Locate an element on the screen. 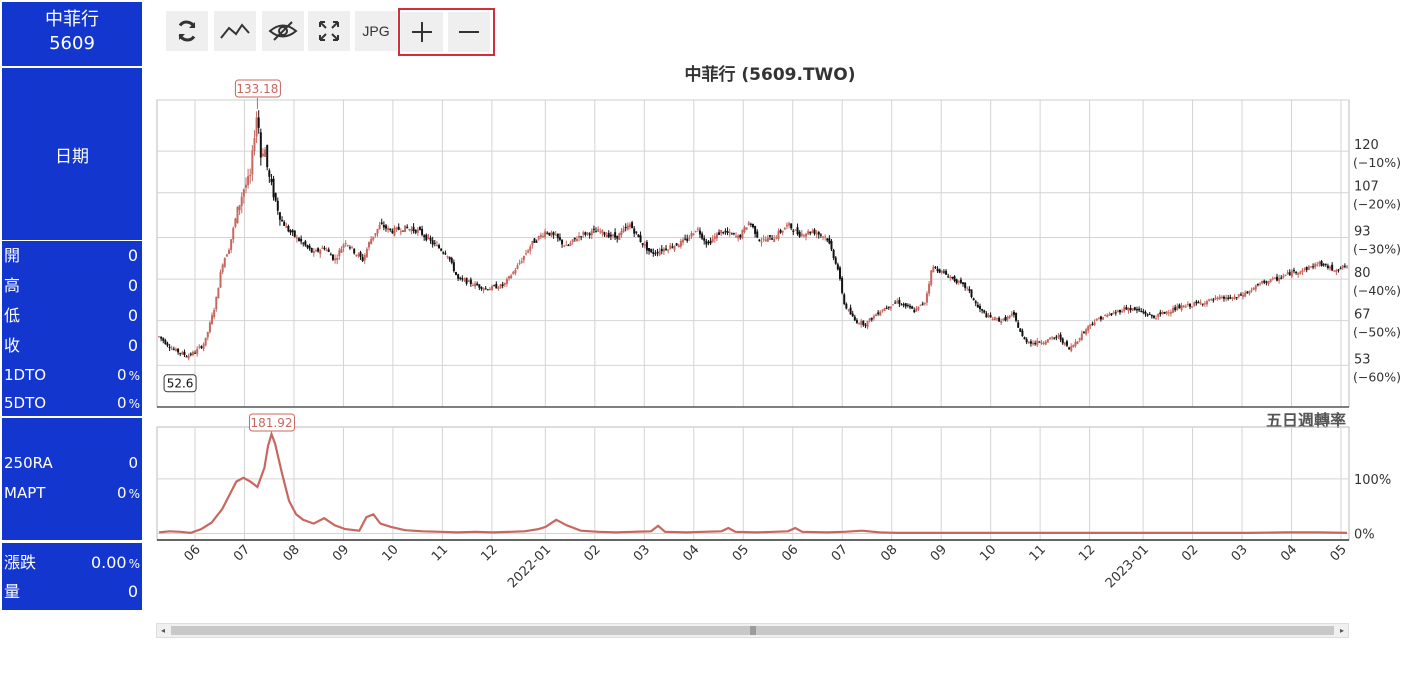 This screenshot has width=1407, height=676. min-label-box is located at coordinates (180, 383).